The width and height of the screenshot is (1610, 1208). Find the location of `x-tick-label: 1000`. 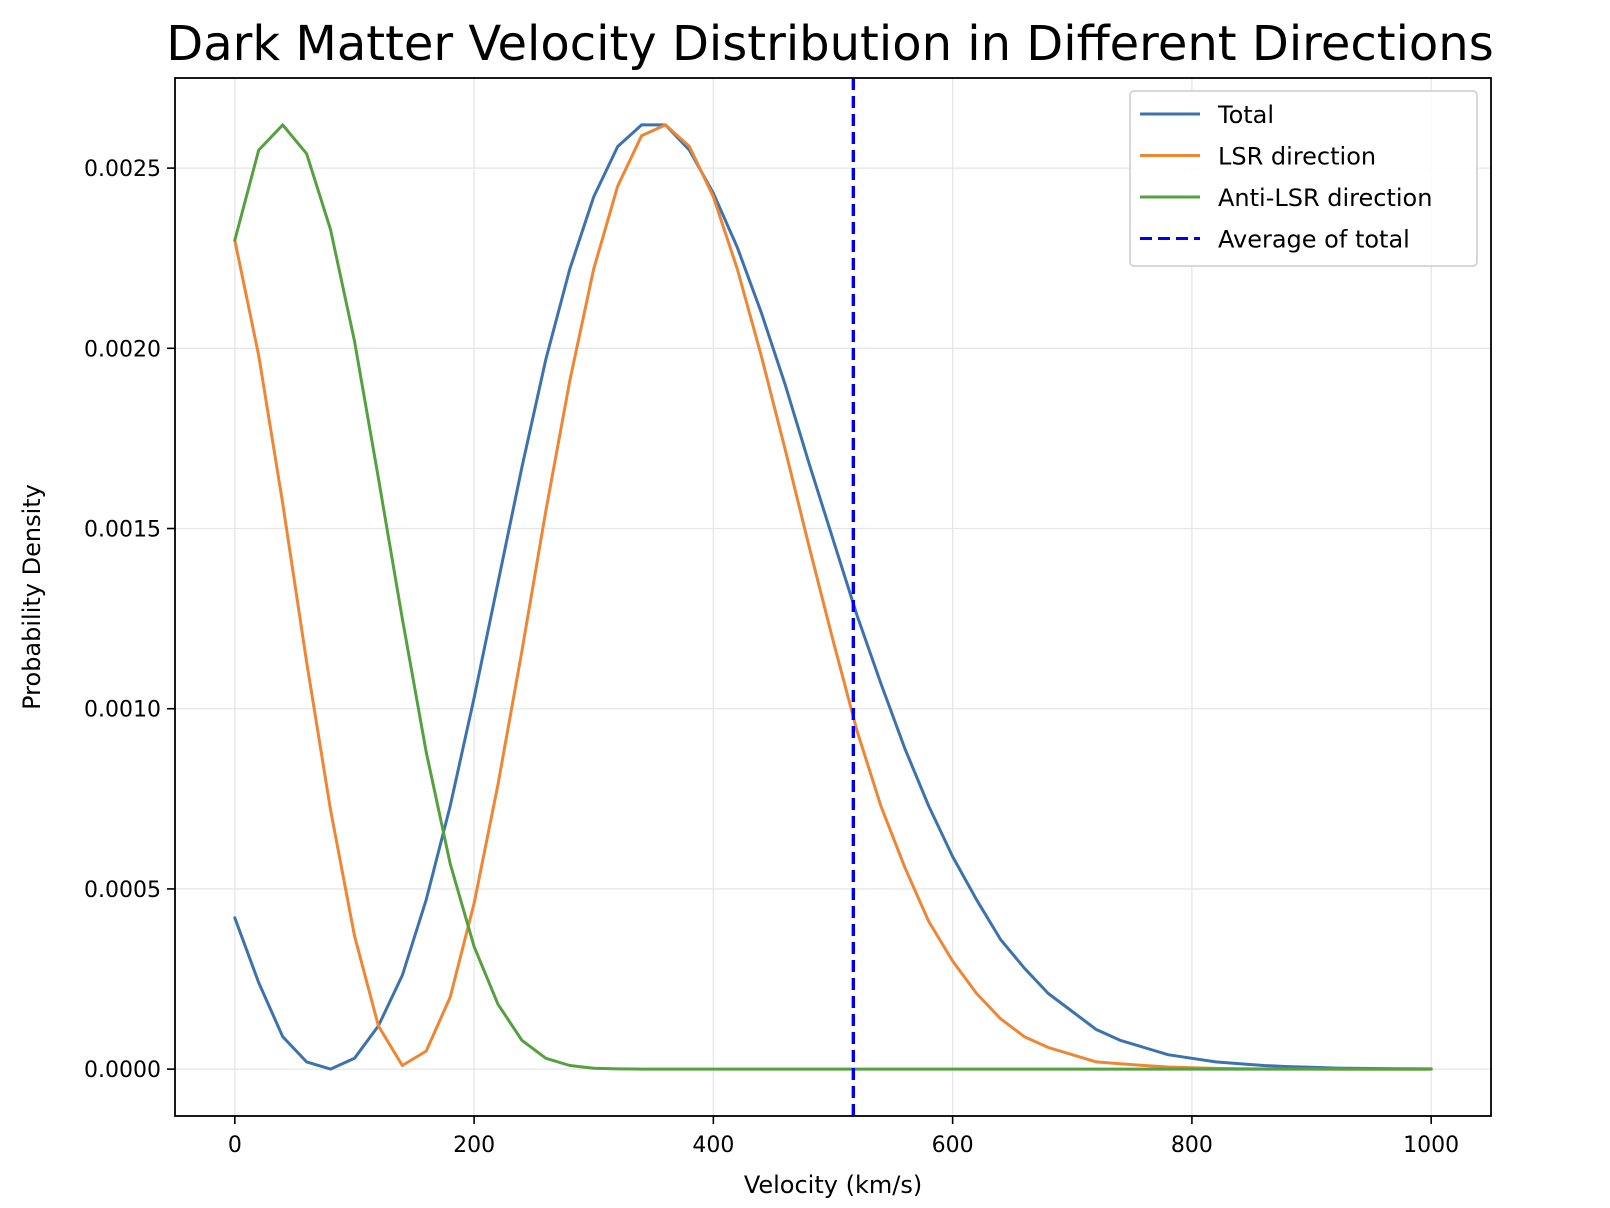

x-tick-label: 1000 is located at coordinates (1431, 1145).